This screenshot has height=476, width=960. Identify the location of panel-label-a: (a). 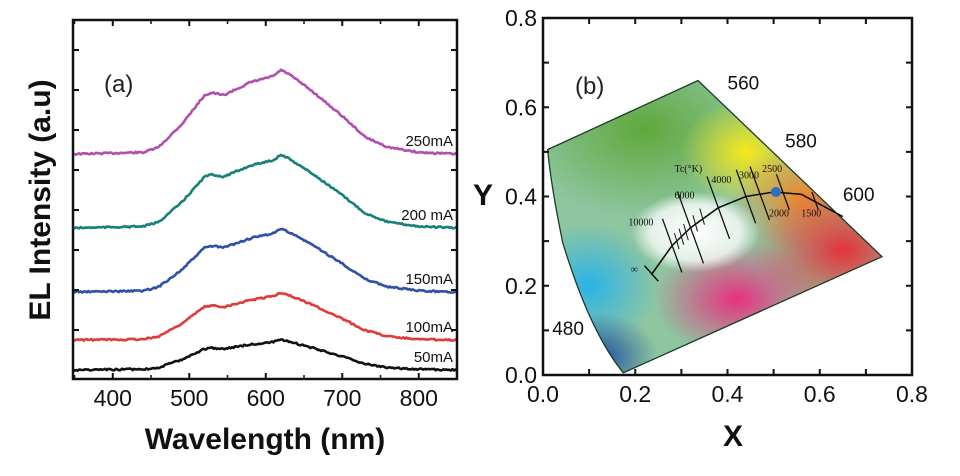
(118, 84).